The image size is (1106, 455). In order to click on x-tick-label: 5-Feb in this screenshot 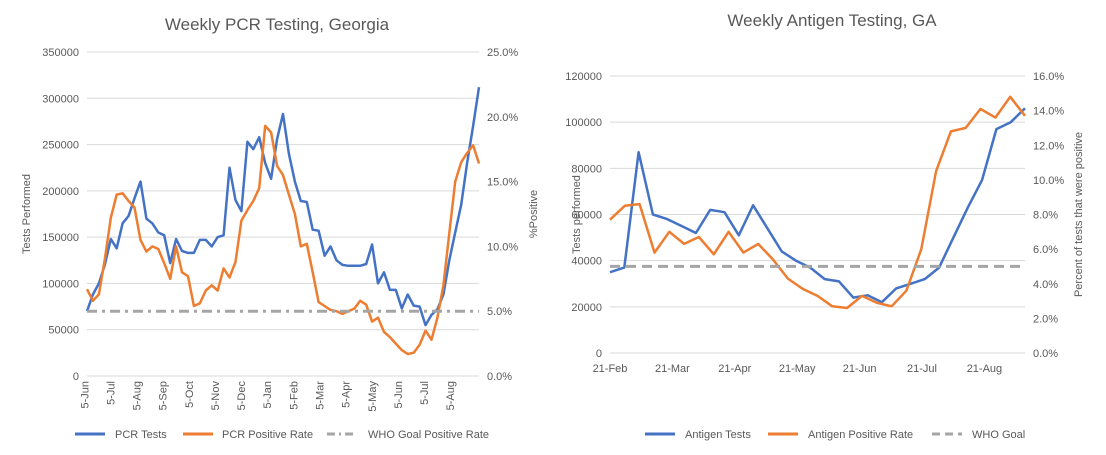, I will do `click(294, 395)`.